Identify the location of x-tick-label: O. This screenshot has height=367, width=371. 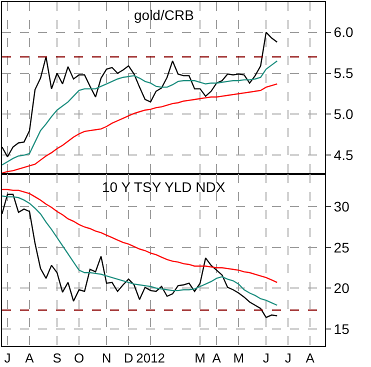
(79, 358).